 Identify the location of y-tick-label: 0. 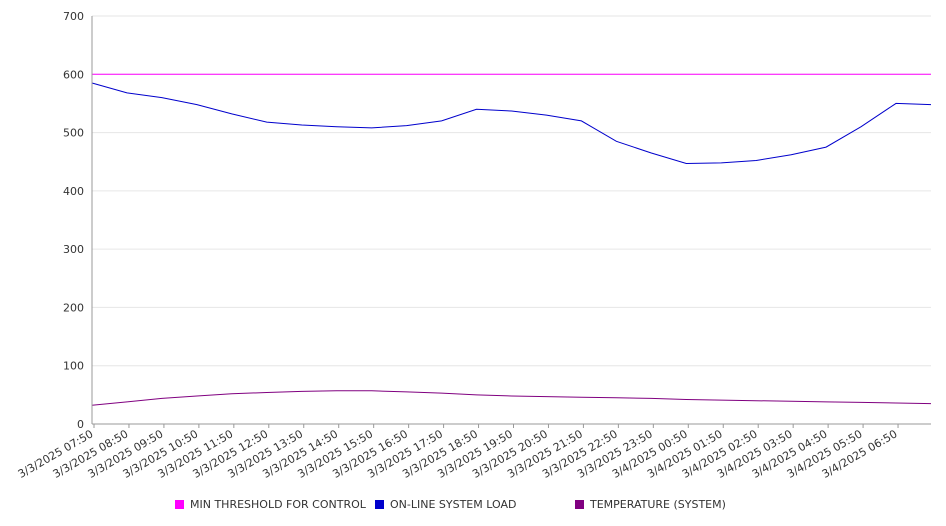
(80, 424).